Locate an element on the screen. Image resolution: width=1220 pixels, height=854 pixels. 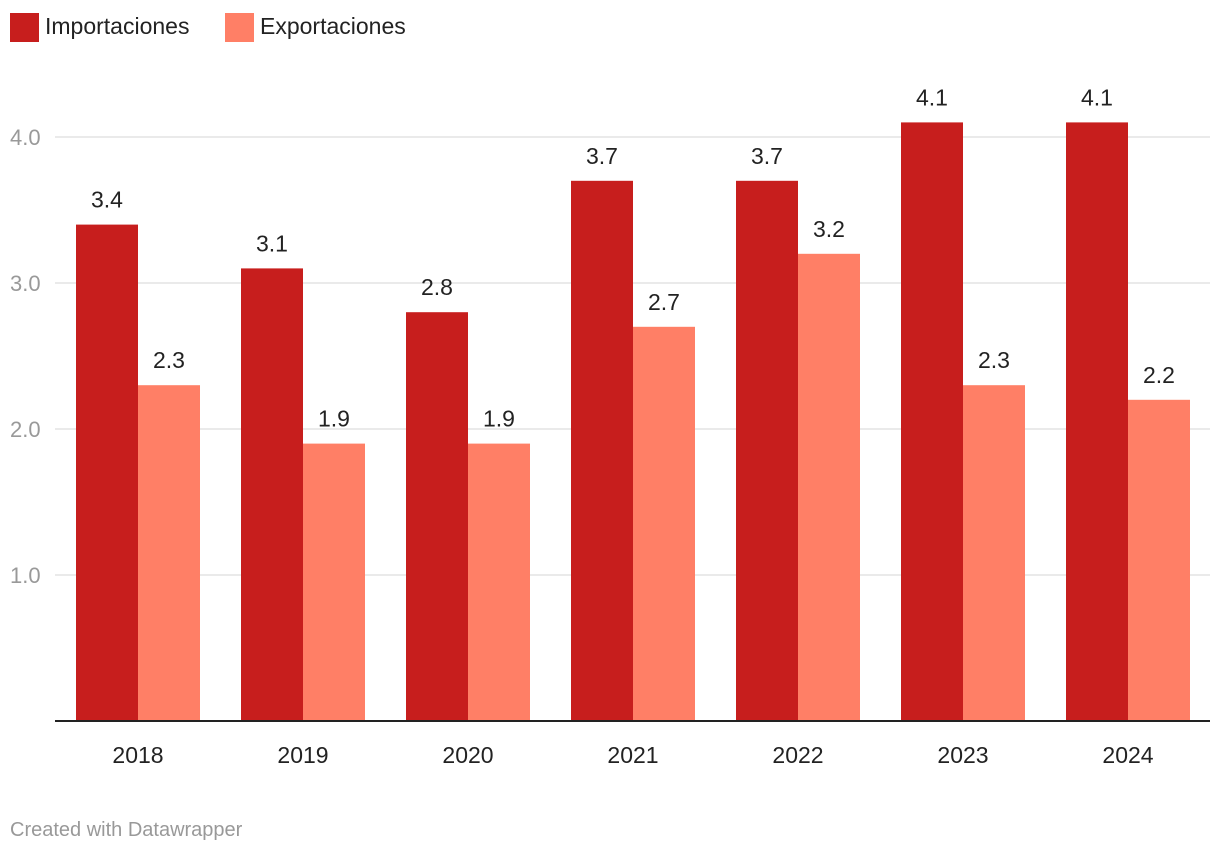
bar-exportaciones-2024 is located at coordinates (1159, 560).